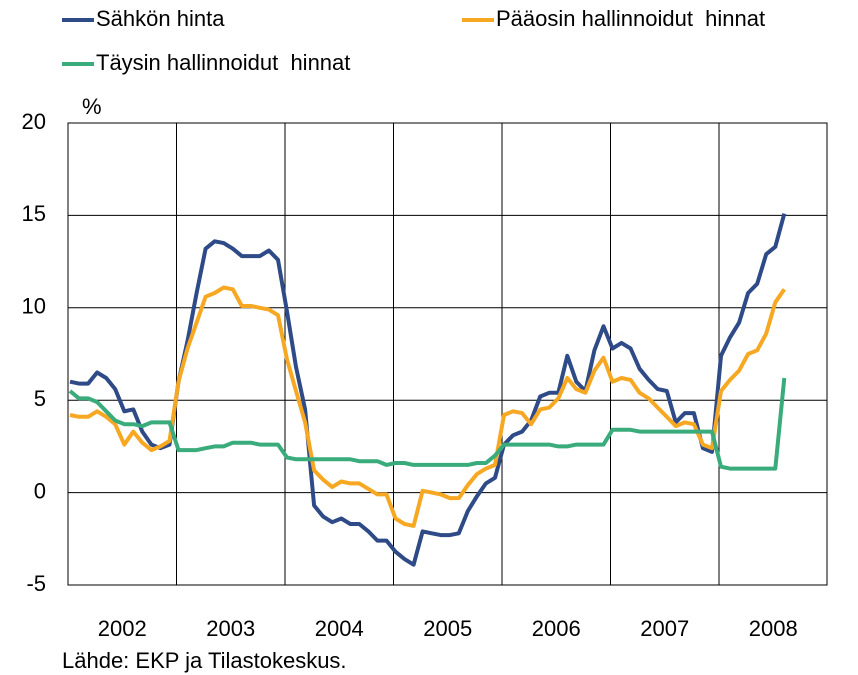 This screenshot has width=858, height=675. I want to click on series-line, so click(427, 424).